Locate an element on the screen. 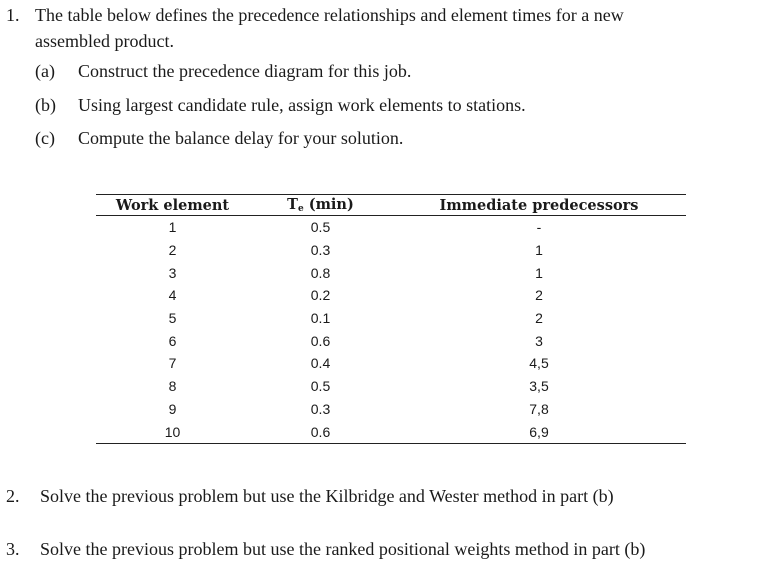  question-1-text-line2: assembled product. is located at coordinates (104, 41).